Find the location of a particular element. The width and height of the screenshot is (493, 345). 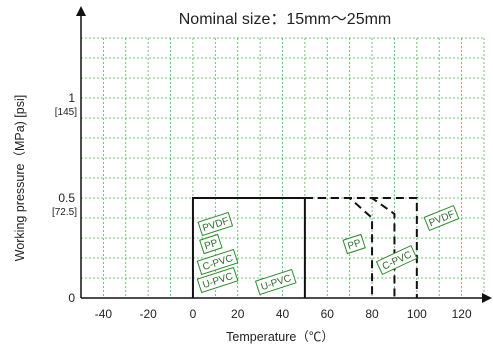

material-tag: PVDF is located at coordinates (441, 218).